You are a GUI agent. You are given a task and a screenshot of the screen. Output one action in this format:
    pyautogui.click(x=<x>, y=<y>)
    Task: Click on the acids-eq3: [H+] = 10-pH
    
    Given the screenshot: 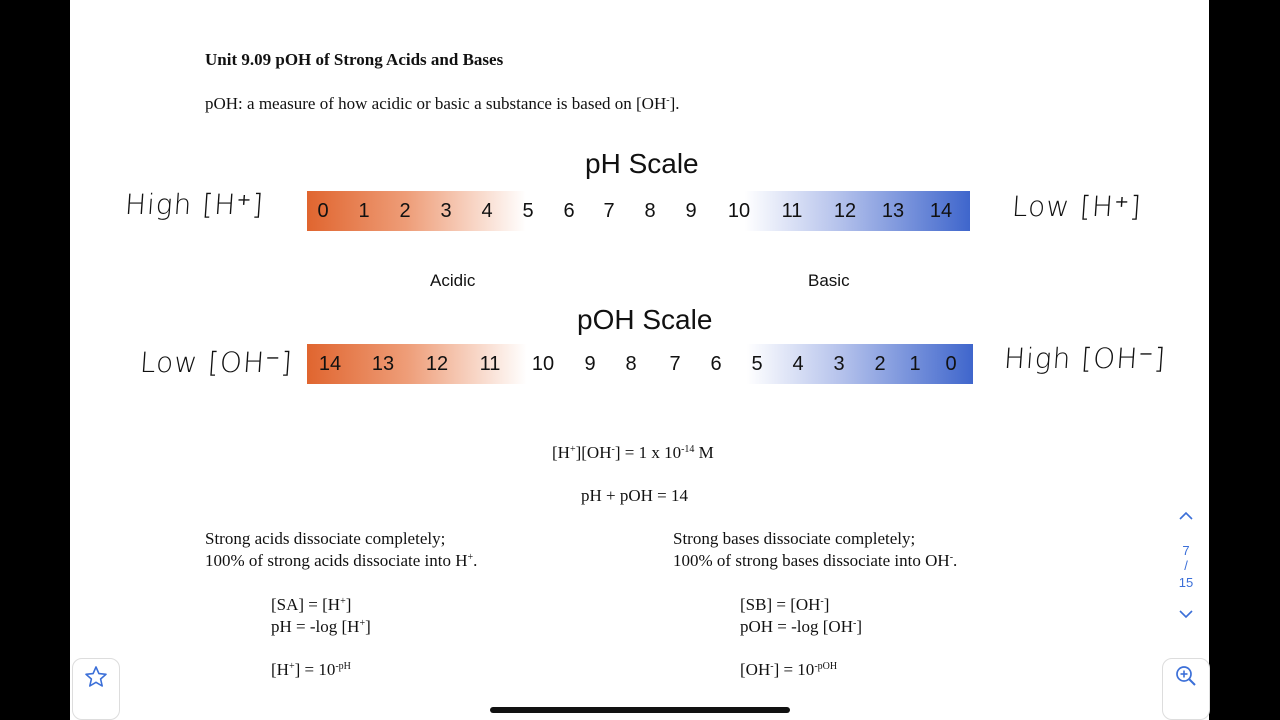 What is the action you would take?
    pyautogui.click(x=311, y=669)
    